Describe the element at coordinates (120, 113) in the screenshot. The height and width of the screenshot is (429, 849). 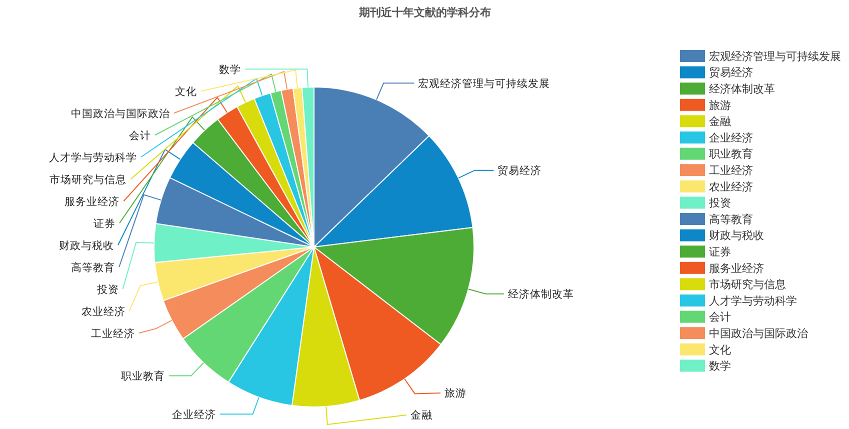
I see `slice-label: 中国政治与国际政治` at that location.